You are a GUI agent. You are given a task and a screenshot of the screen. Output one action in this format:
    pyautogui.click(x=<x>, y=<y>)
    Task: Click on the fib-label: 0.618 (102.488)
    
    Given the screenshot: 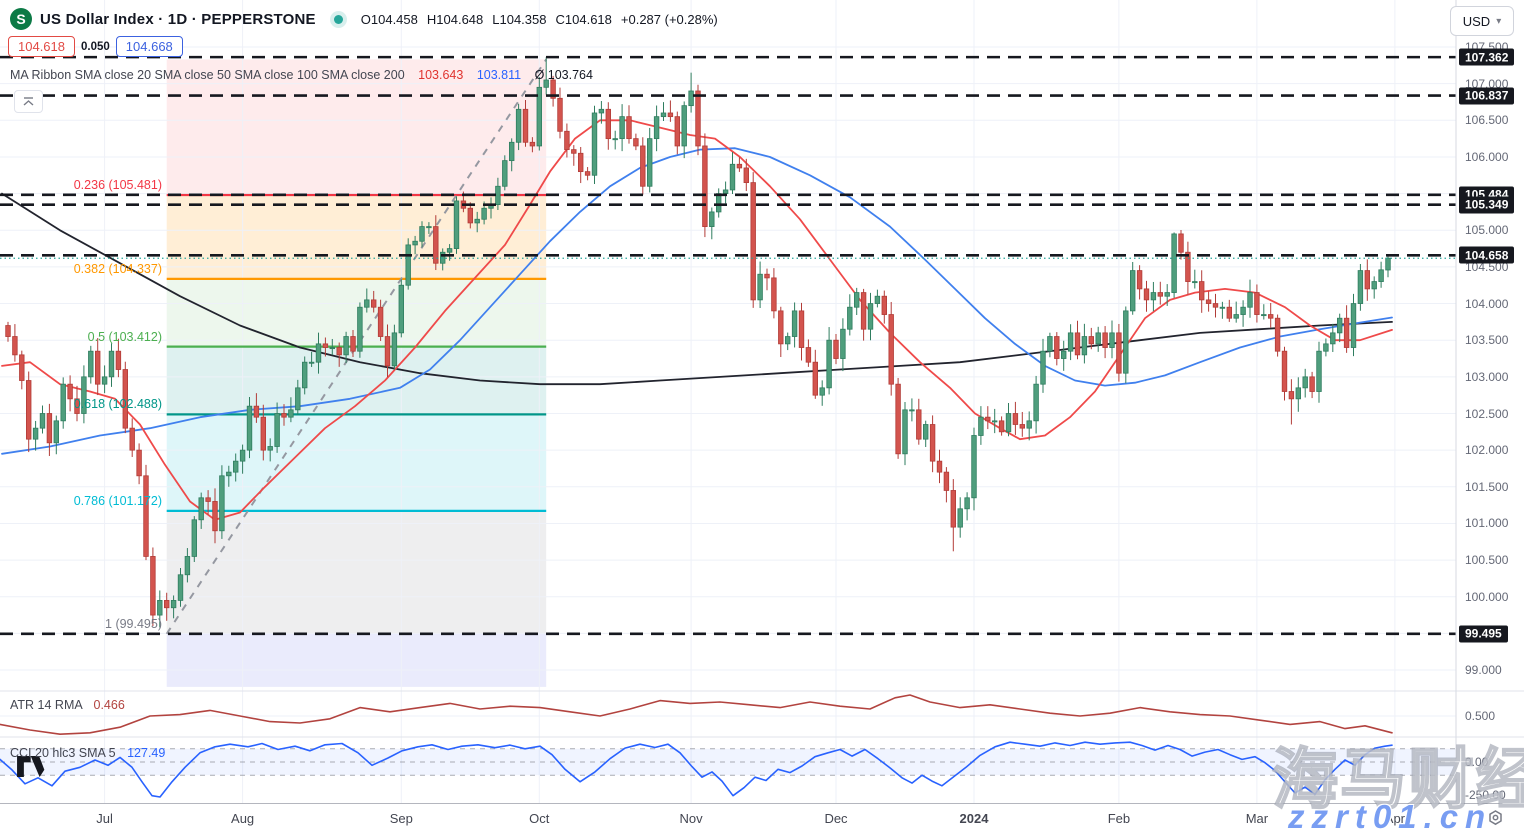 What is the action you would take?
    pyautogui.click(x=117, y=404)
    